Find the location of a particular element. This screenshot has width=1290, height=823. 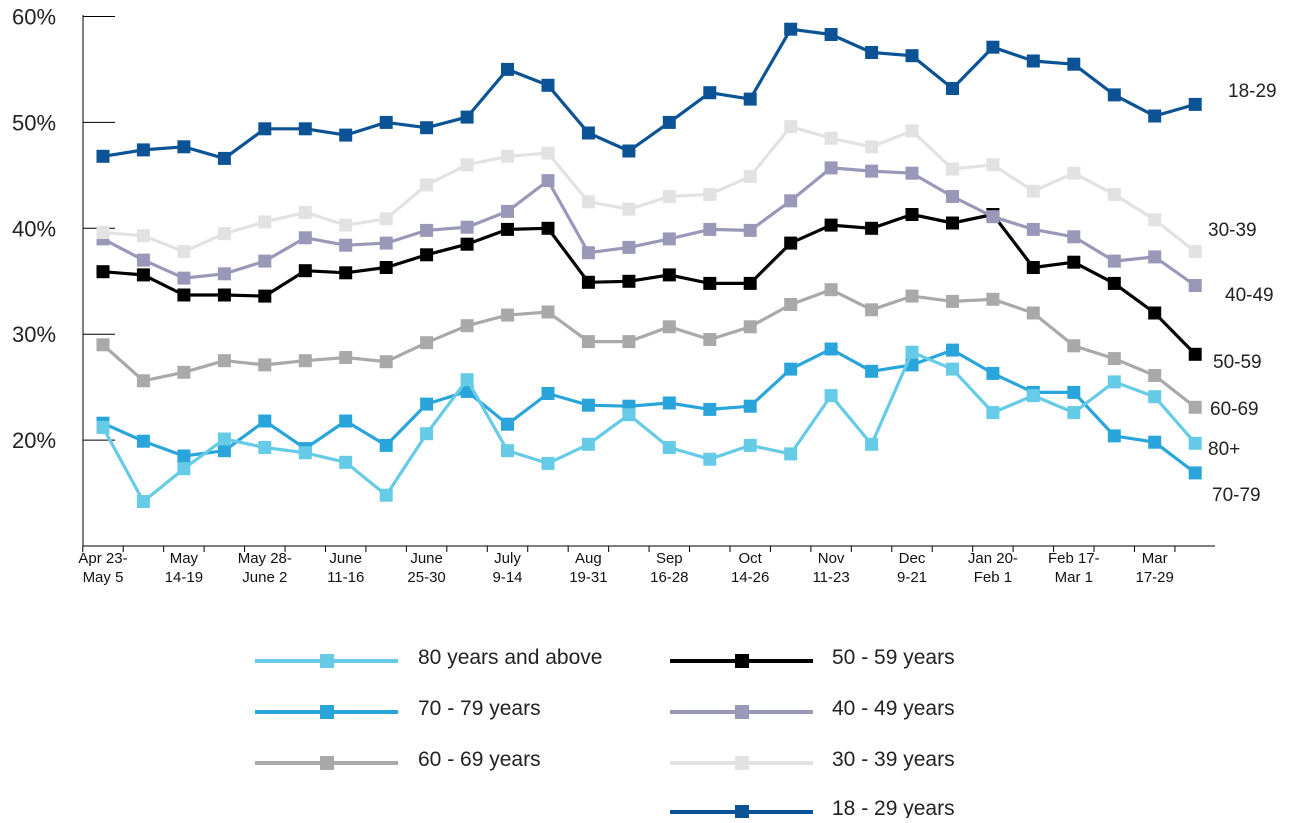

legend-label: 40 - 49 years is located at coordinates (893, 708).